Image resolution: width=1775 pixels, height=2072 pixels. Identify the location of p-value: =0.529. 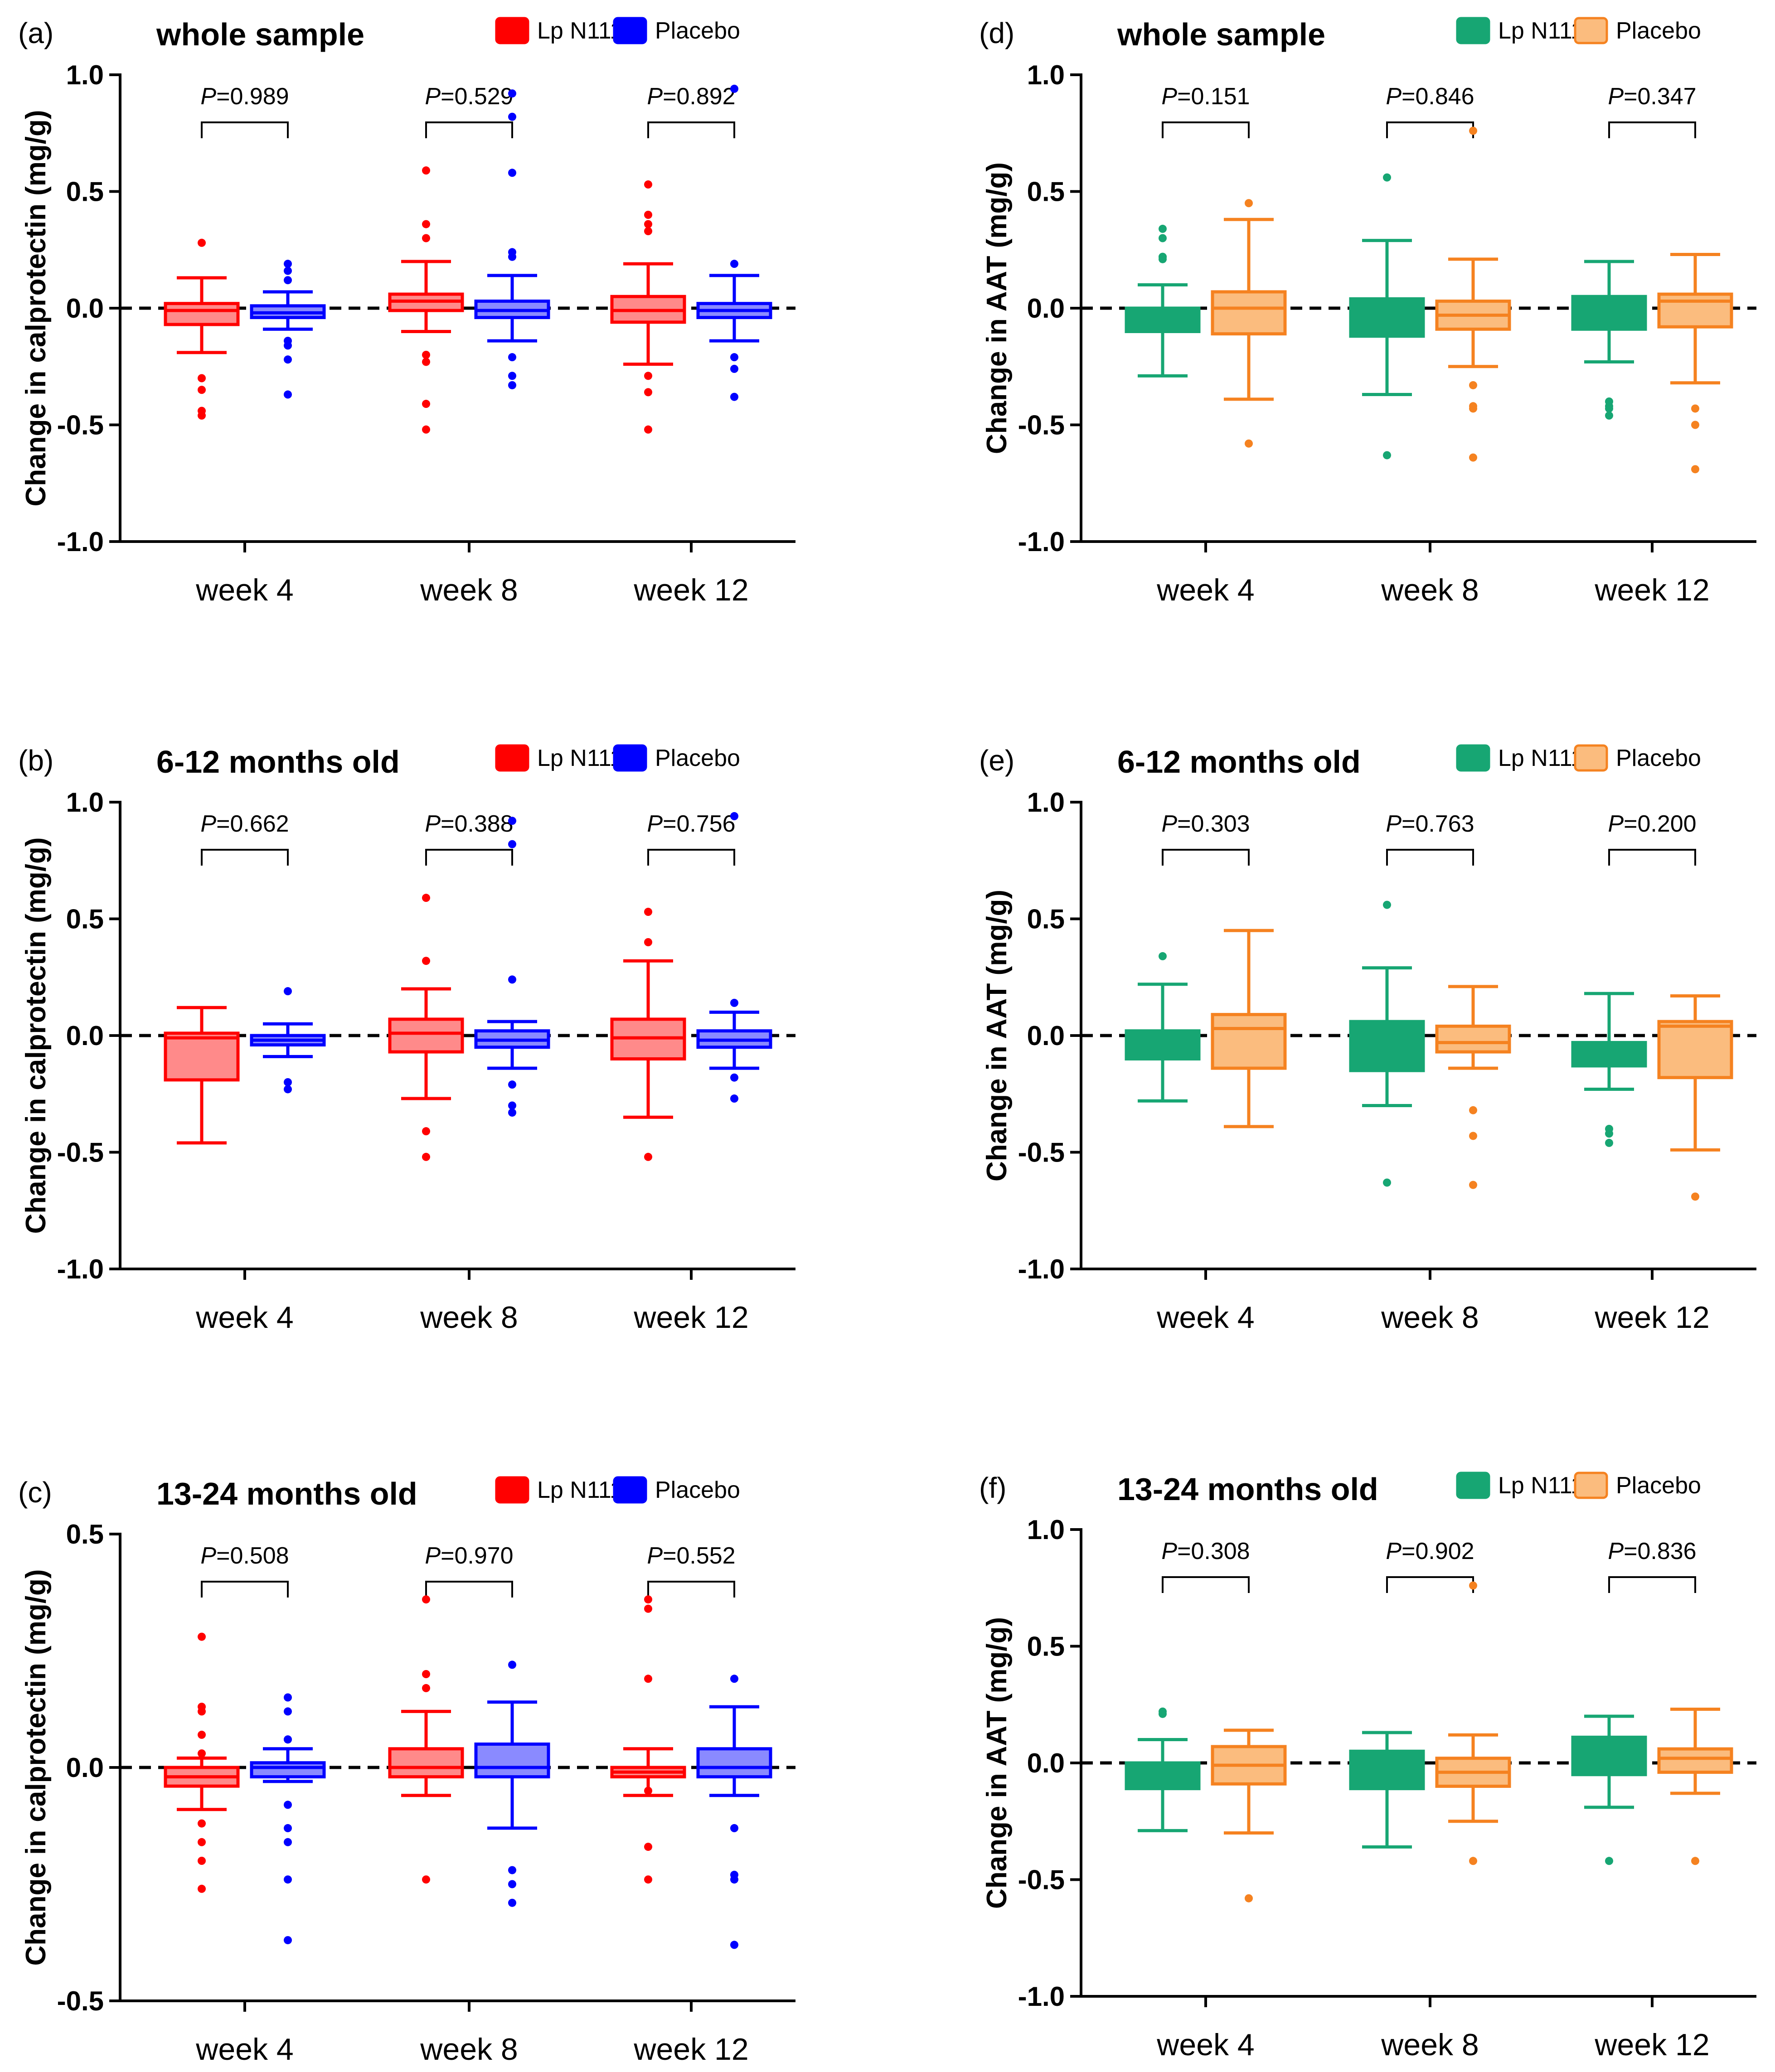
(477, 96).